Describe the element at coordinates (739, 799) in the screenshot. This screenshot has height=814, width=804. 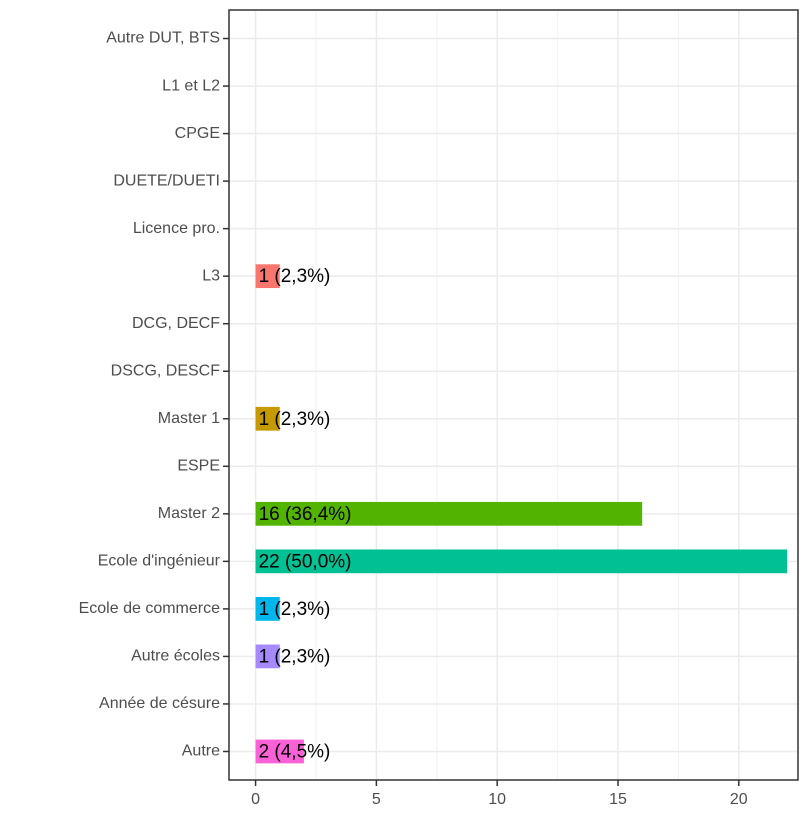
I see `x-tick-label: 20` at that location.